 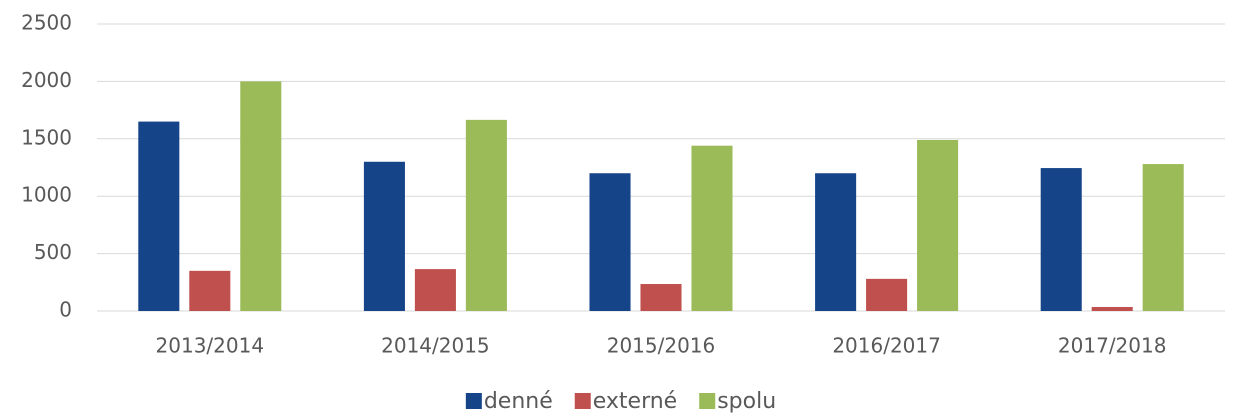 I want to click on legend-label: denné, so click(x=518, y=401).